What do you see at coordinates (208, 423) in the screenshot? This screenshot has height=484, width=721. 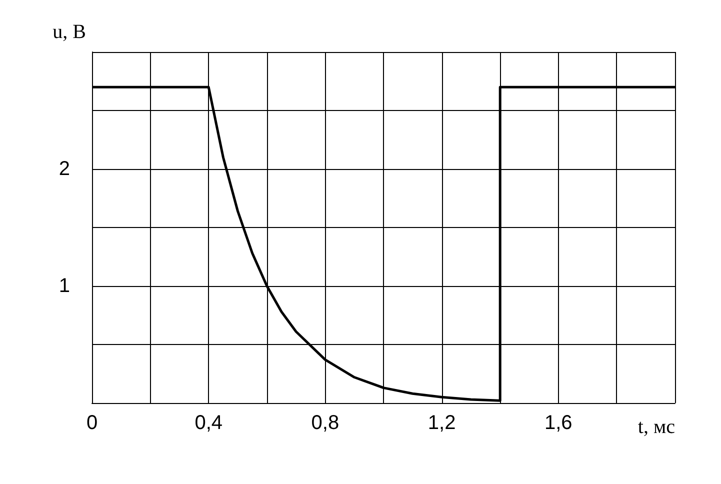 I see `x-tick-label: 0,4` at bounding box center [208, 423].